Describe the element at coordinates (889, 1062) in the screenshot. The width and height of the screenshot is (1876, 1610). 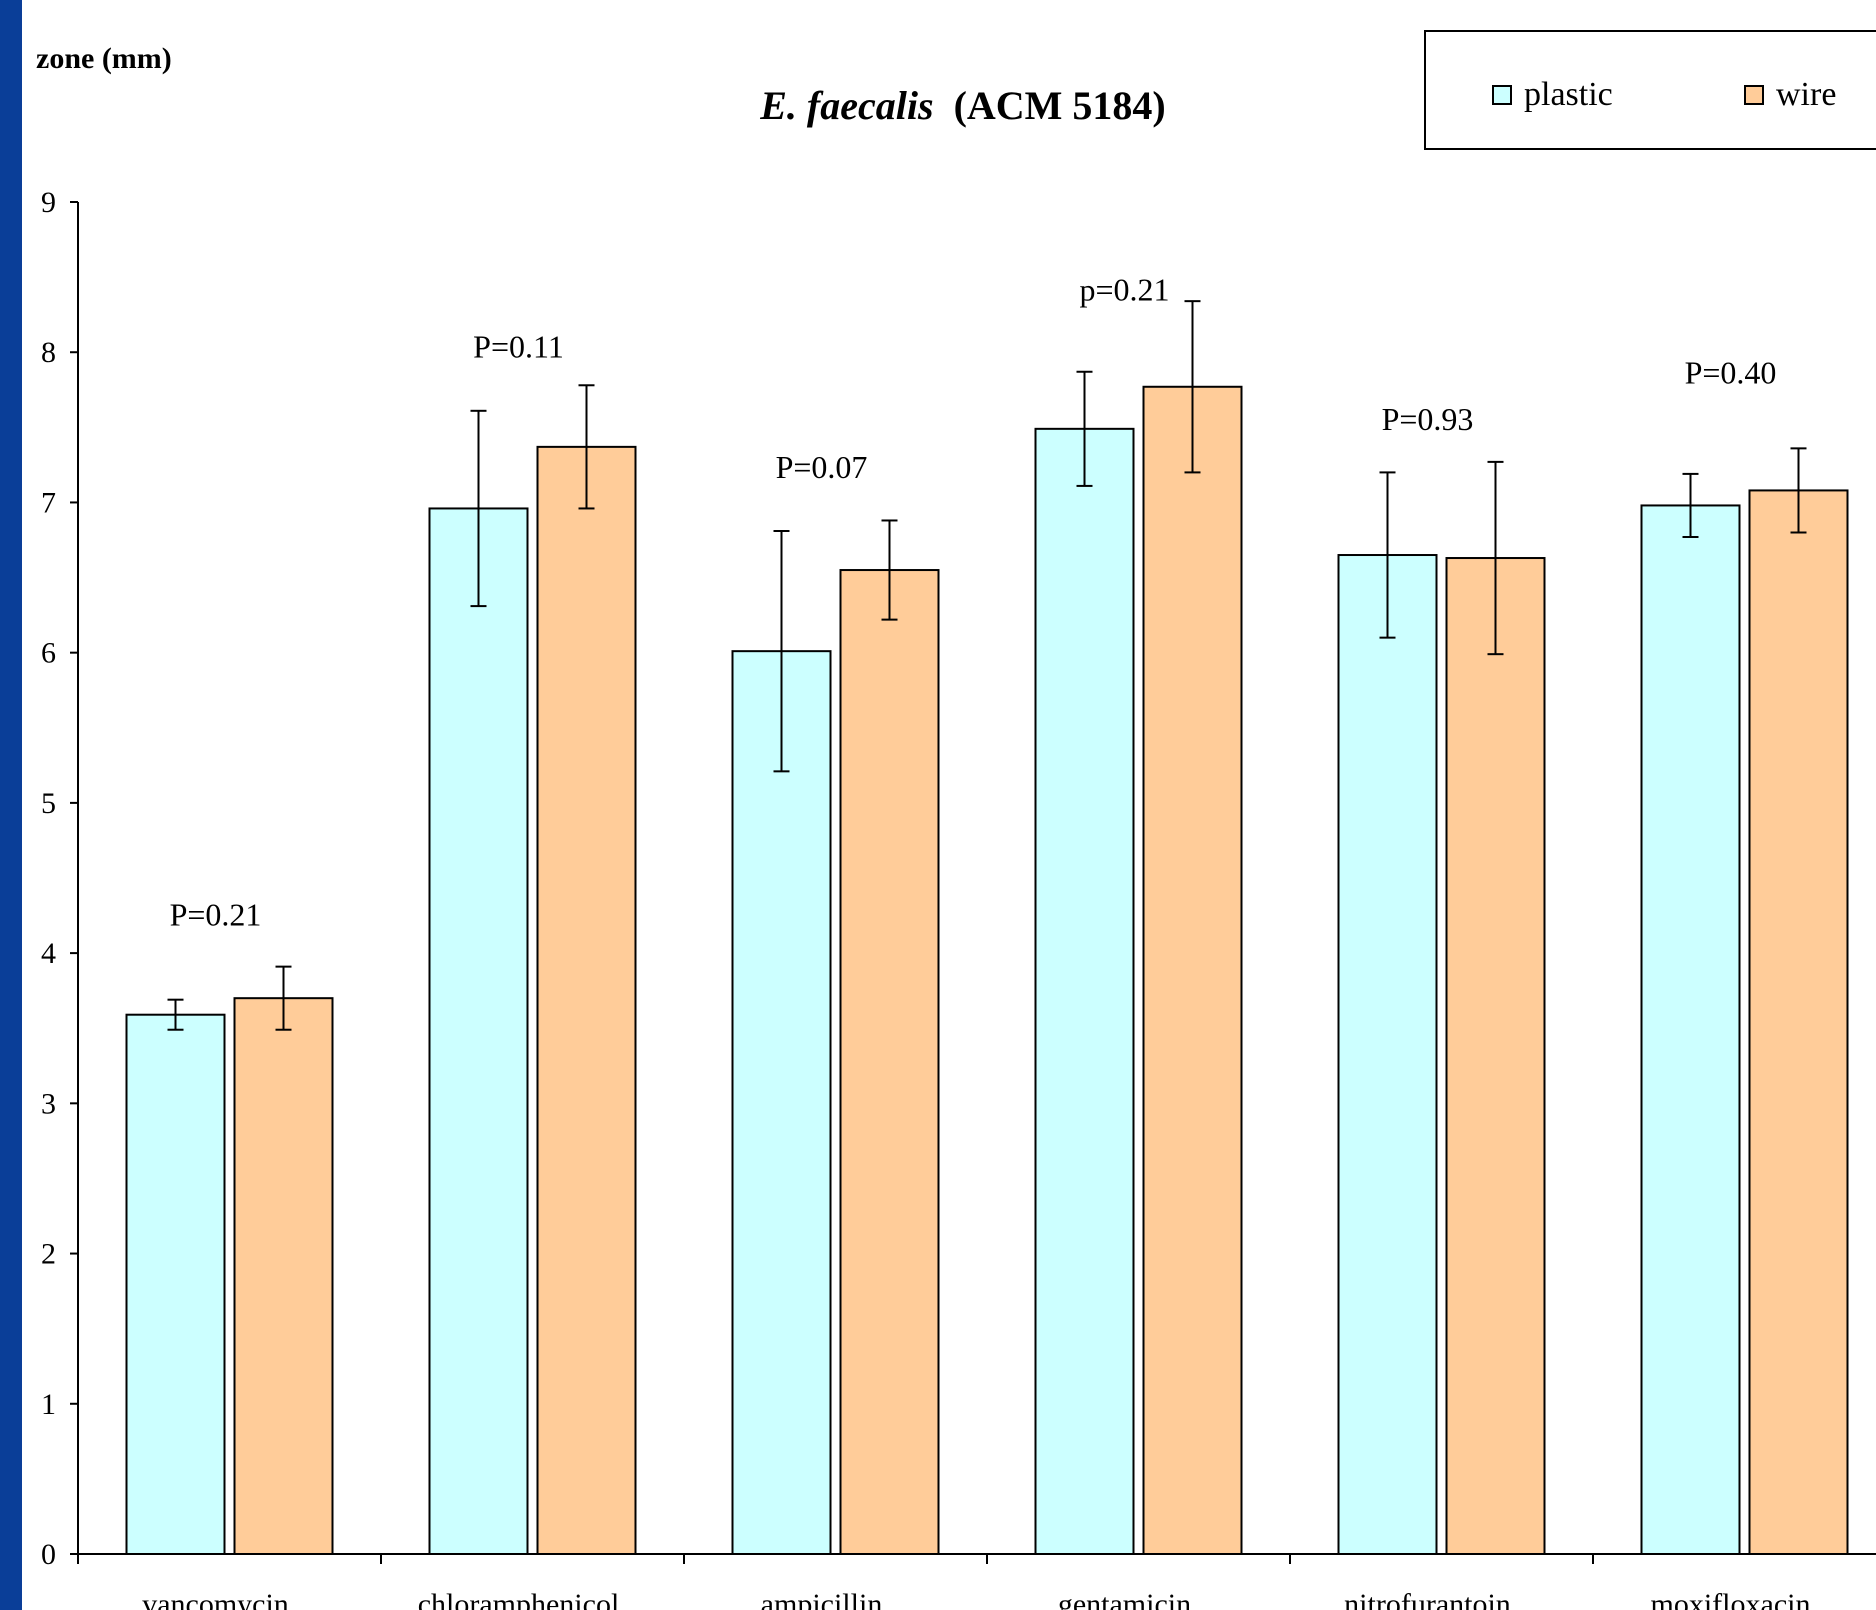
I see `bar-wire-ampicillin` at that location.